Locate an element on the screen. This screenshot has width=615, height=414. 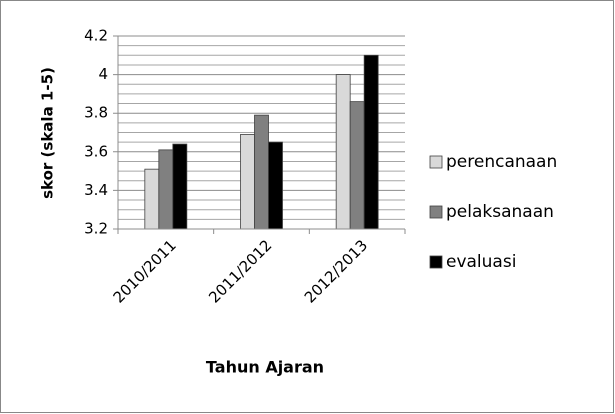
legend-label: pelaksanaan is located at coordinates (500, 212).